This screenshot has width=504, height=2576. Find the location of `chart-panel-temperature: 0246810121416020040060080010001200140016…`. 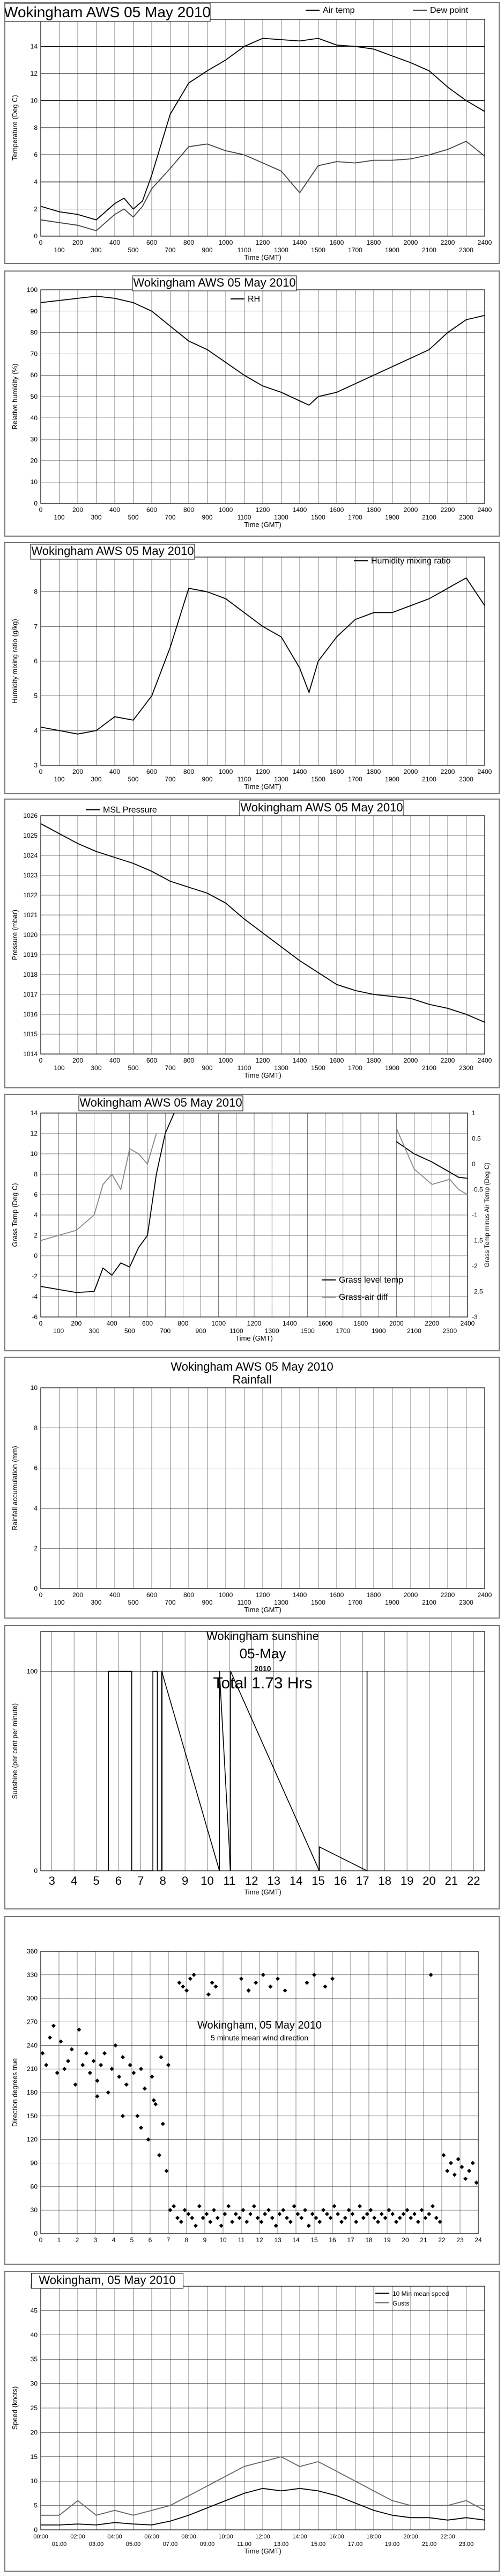

chart-panel-temperature: 0246810121416020040060080010001200140016… is located at coordinates (252, 133).